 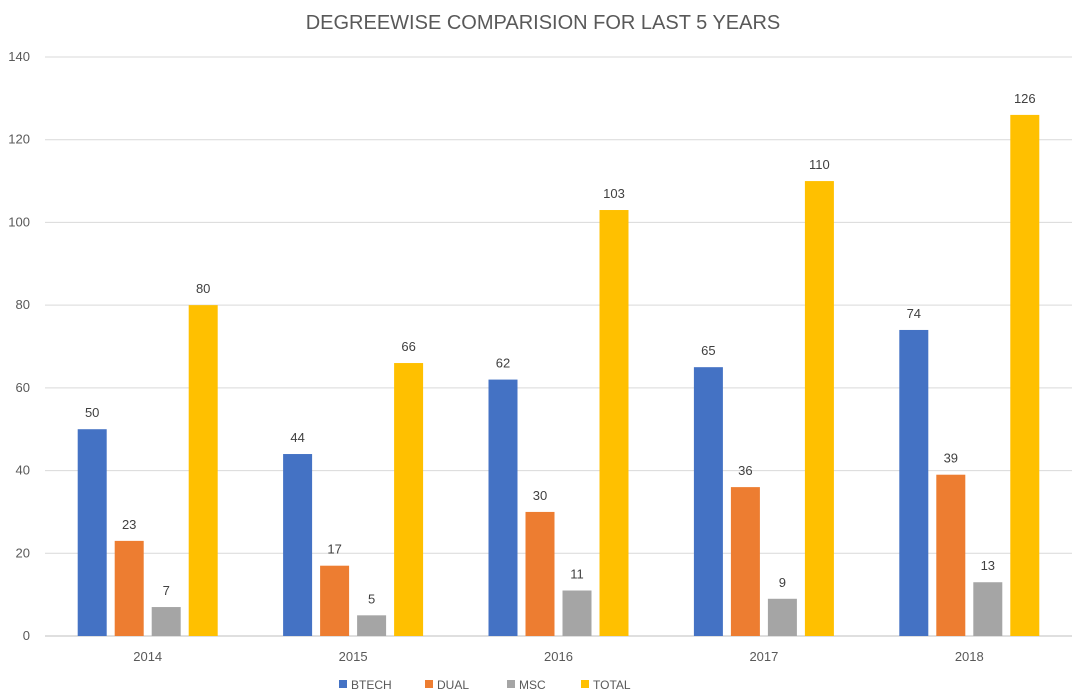 What do you see at coordinates (614, 193) in the screenshot?
I see `data-label-total-2016: 103` at bounding box center [614, 193].